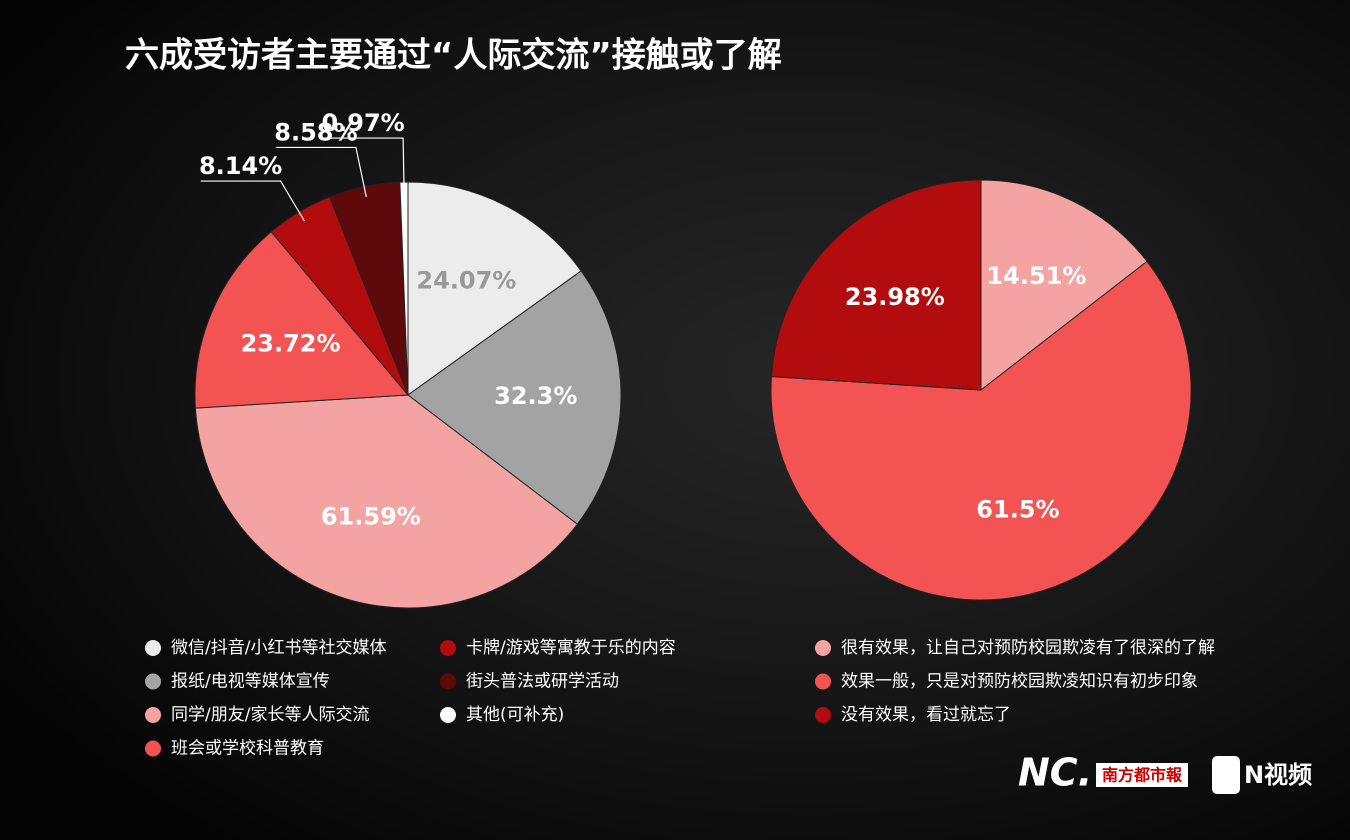  What do you see at coordinates (315, 132) in the screenshot?
I see `data-label: 8.58%` at bounding box center [315, 132].